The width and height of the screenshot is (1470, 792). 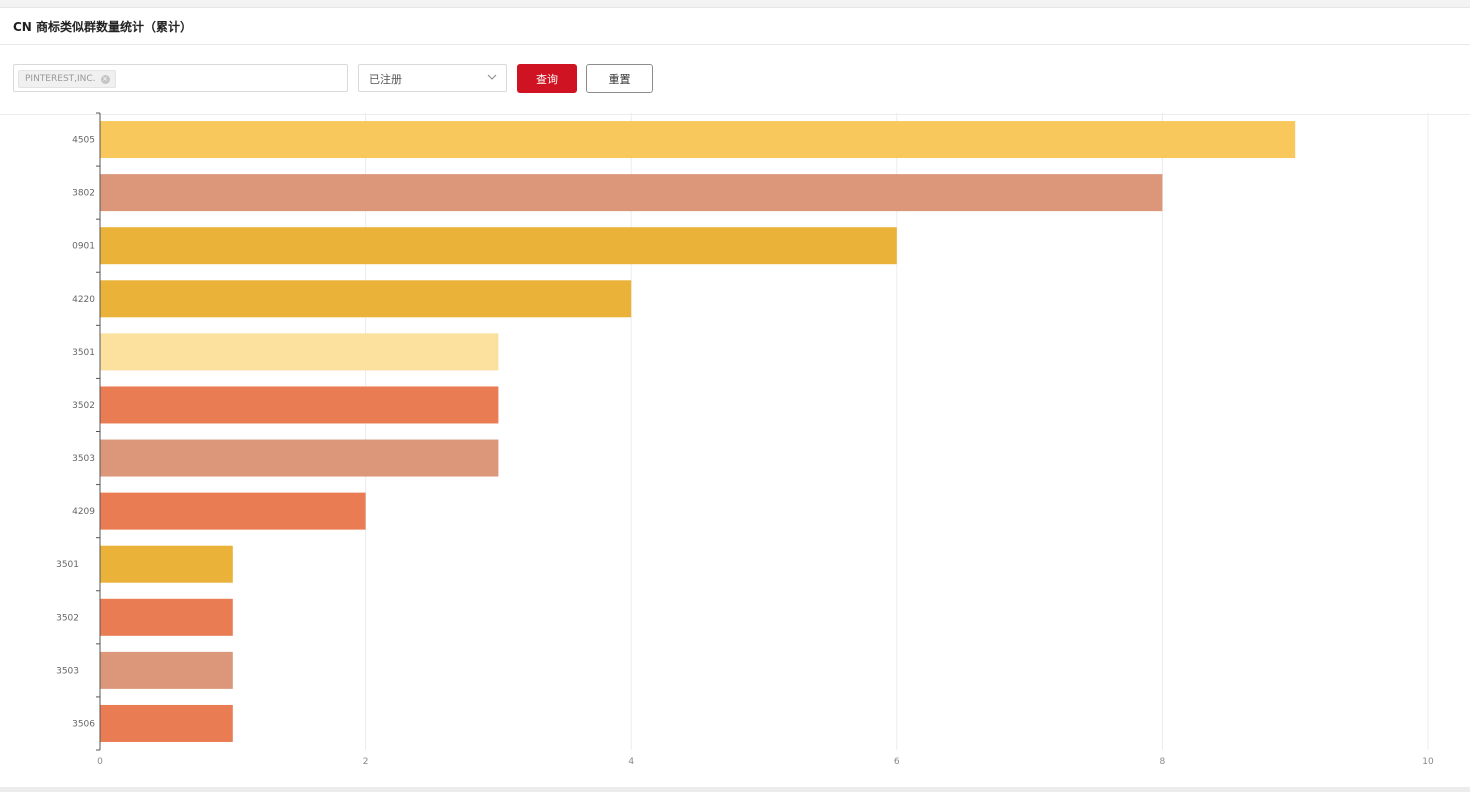 I want to click on filter-bar: PINTEREST,INC. × 已注册 查询 重置, so click(x=735, y=80).